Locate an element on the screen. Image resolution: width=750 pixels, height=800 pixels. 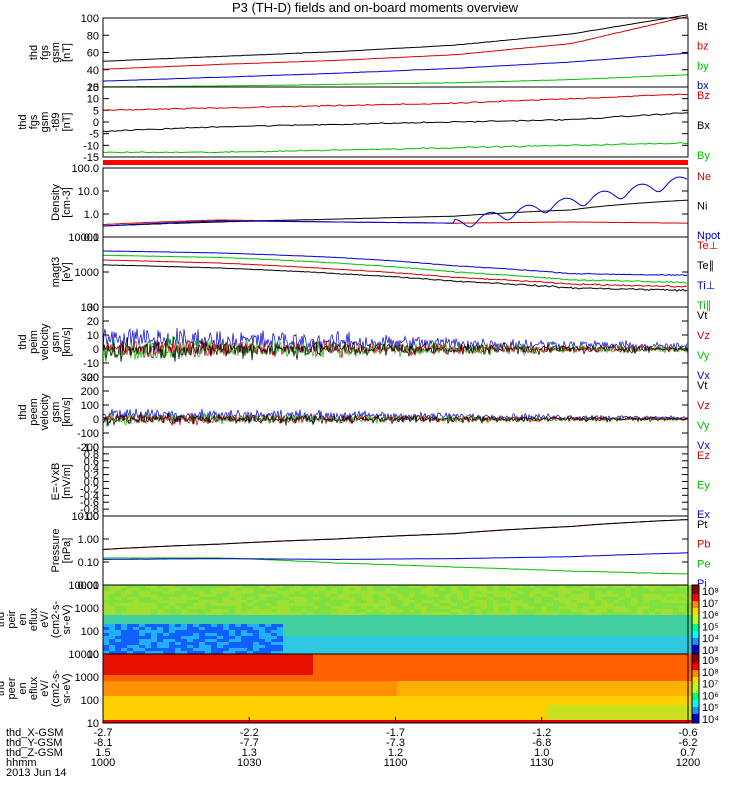
panel-fgs_dsl-ylabel: thd is located at coordinates (23, 121).